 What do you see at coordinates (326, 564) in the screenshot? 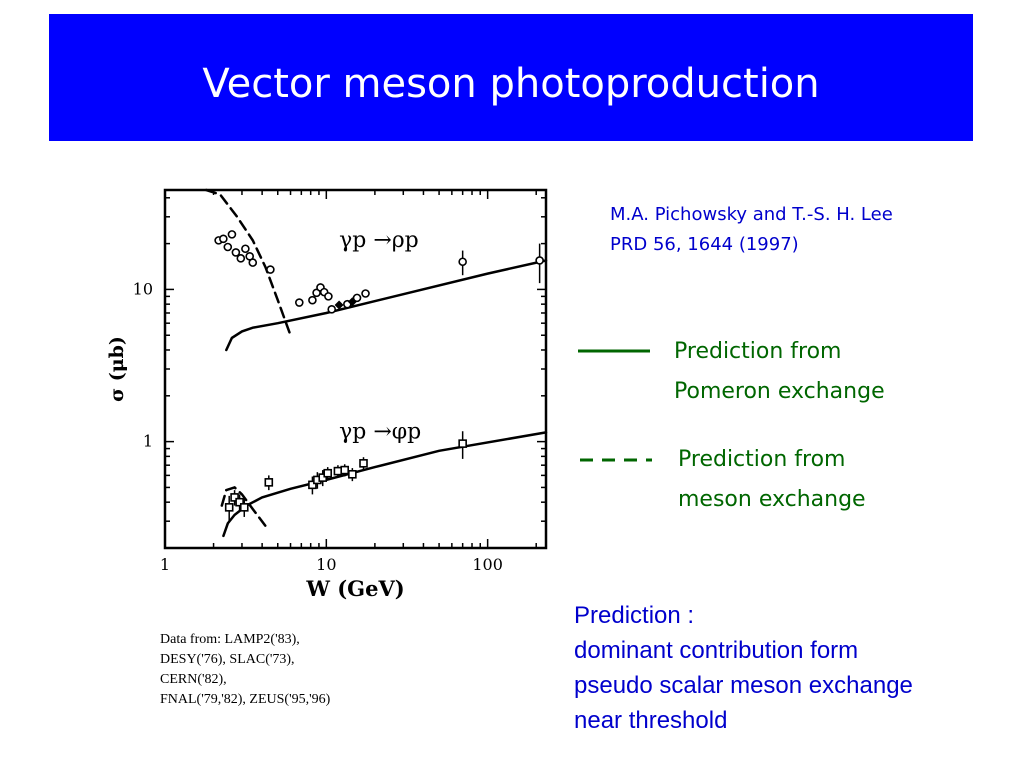
I see `x-tick-label: 10` at bounding box center [326, 564].